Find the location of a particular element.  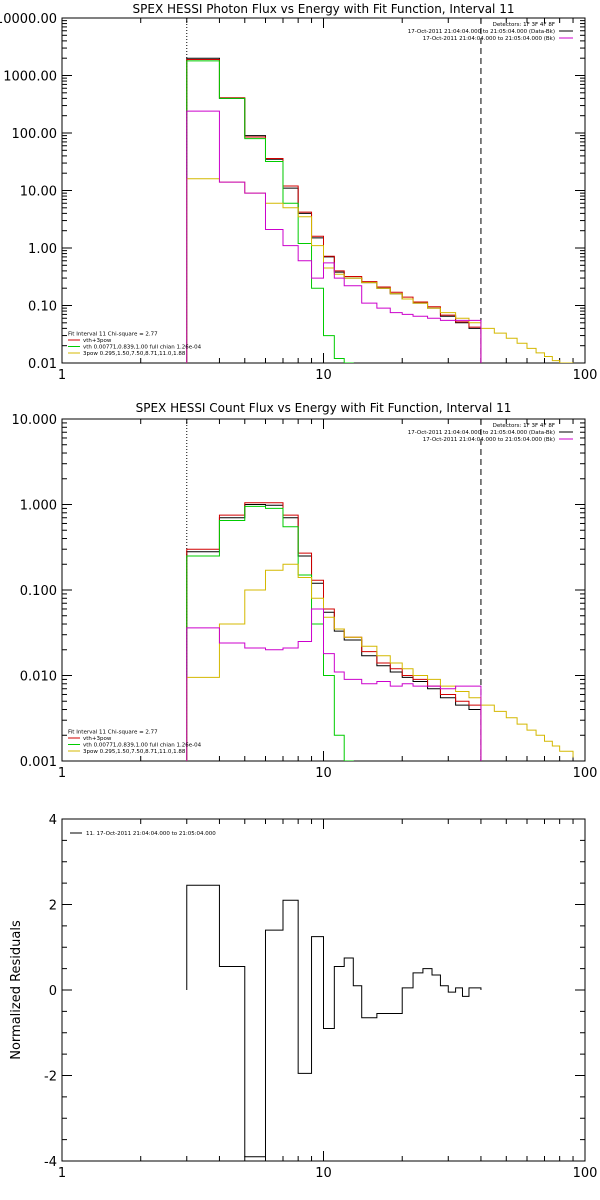

y-tick-label: 10.000 is located at coordinates (35, 420).